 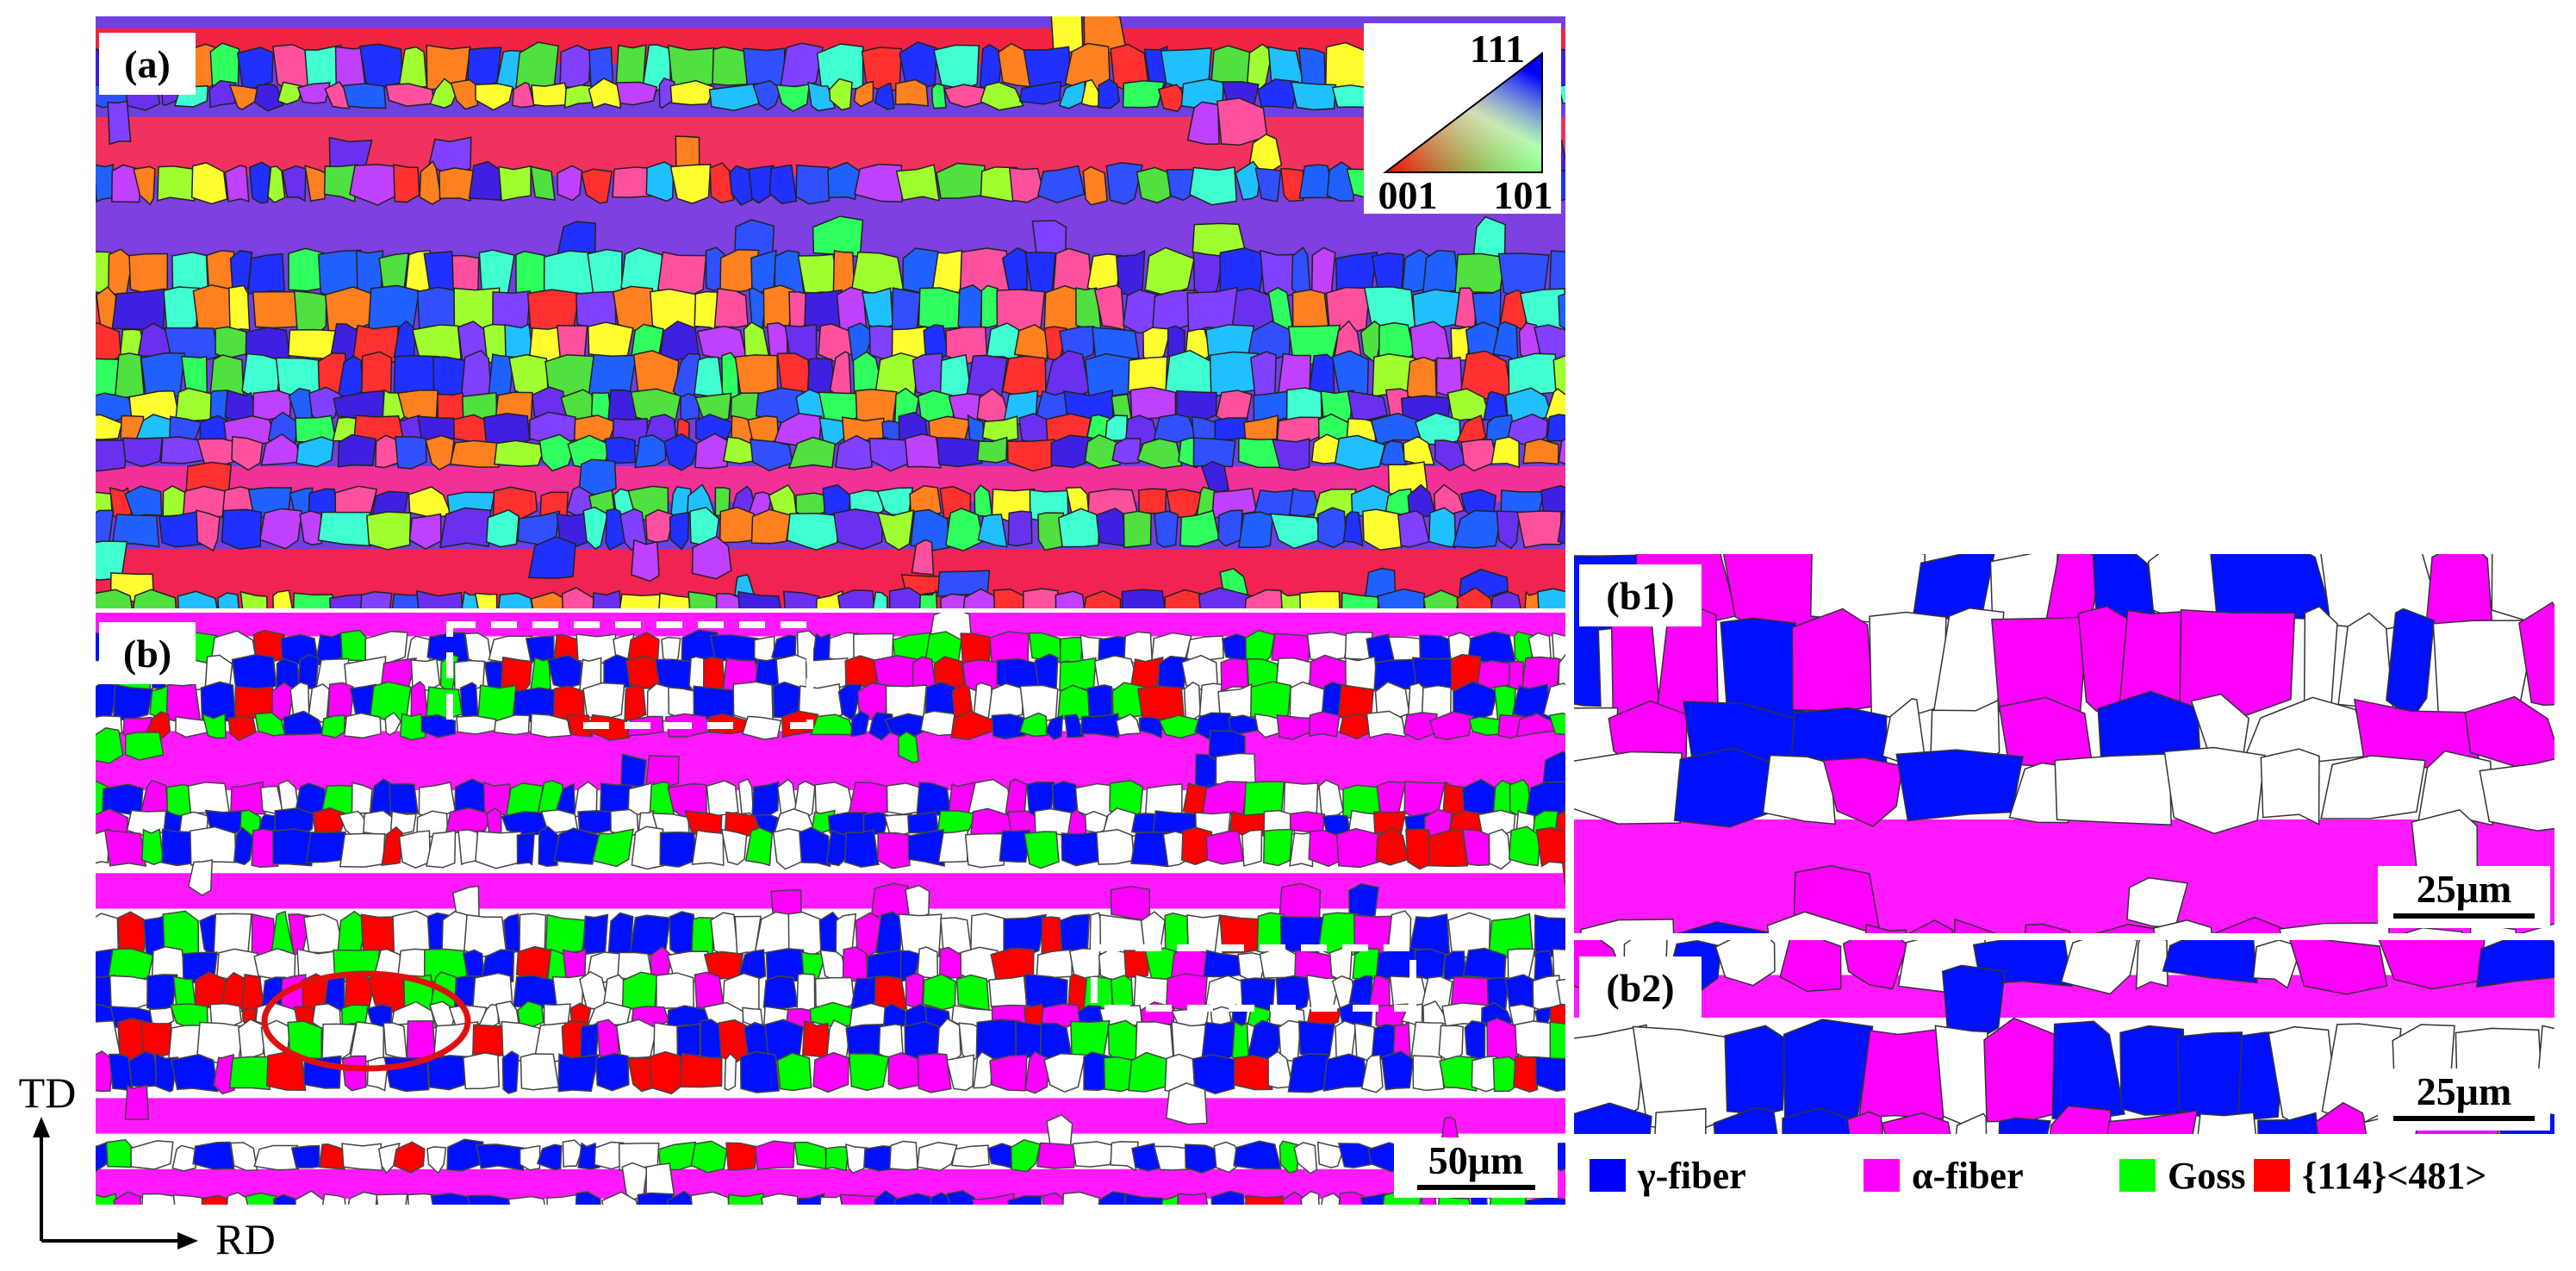 I want to click on label-box, so click(x=148, y=64).